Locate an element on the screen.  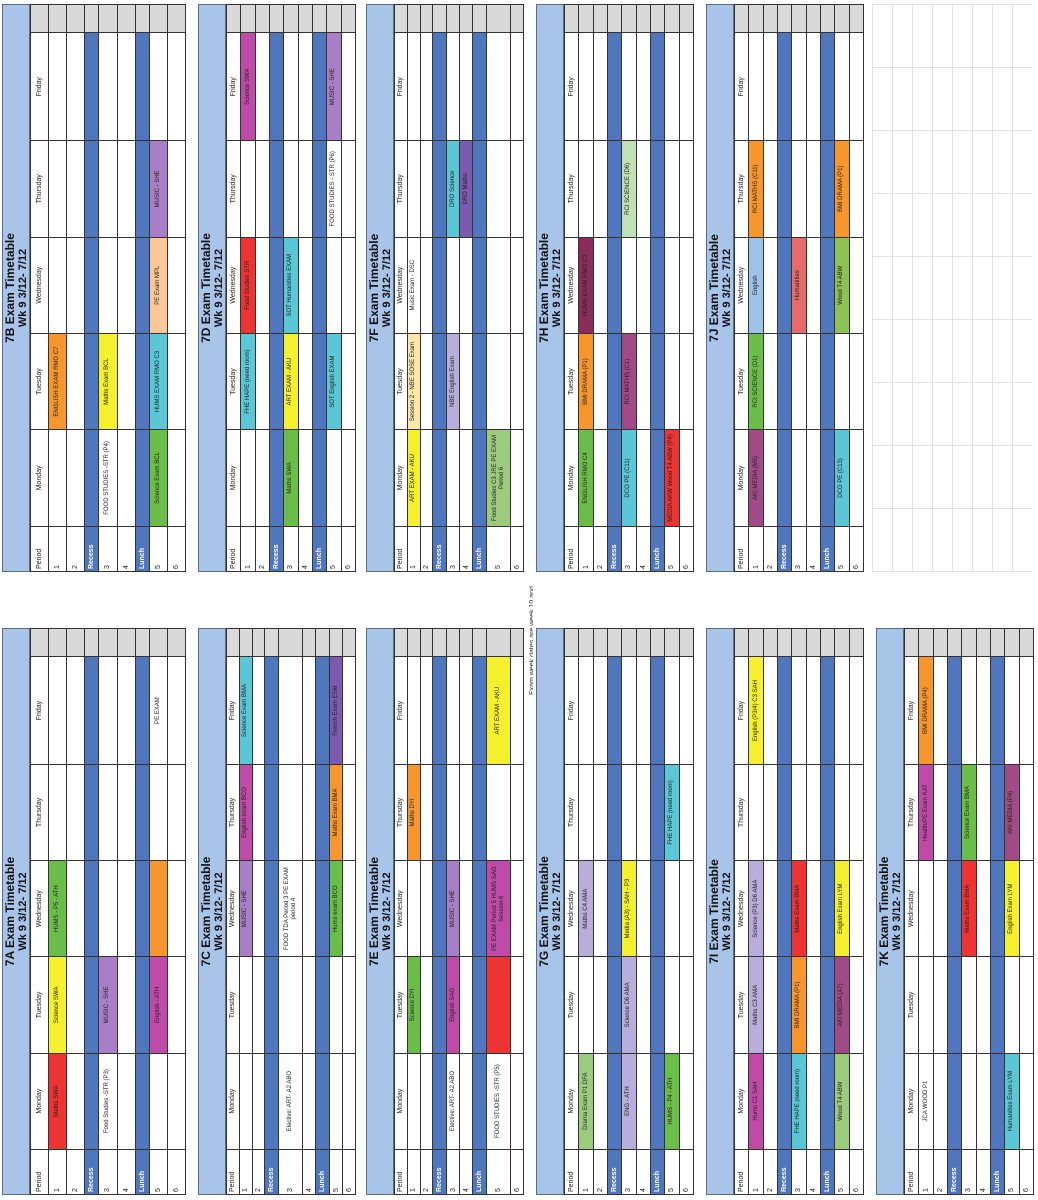
exam-cell-tue: BMI DRAMA (P1) is located at coordinates (799, 1005).